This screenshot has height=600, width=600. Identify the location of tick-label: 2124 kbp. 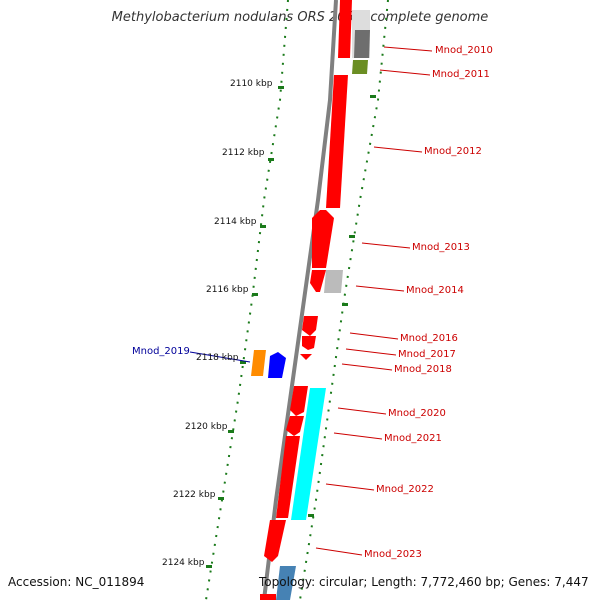
(183, 563).